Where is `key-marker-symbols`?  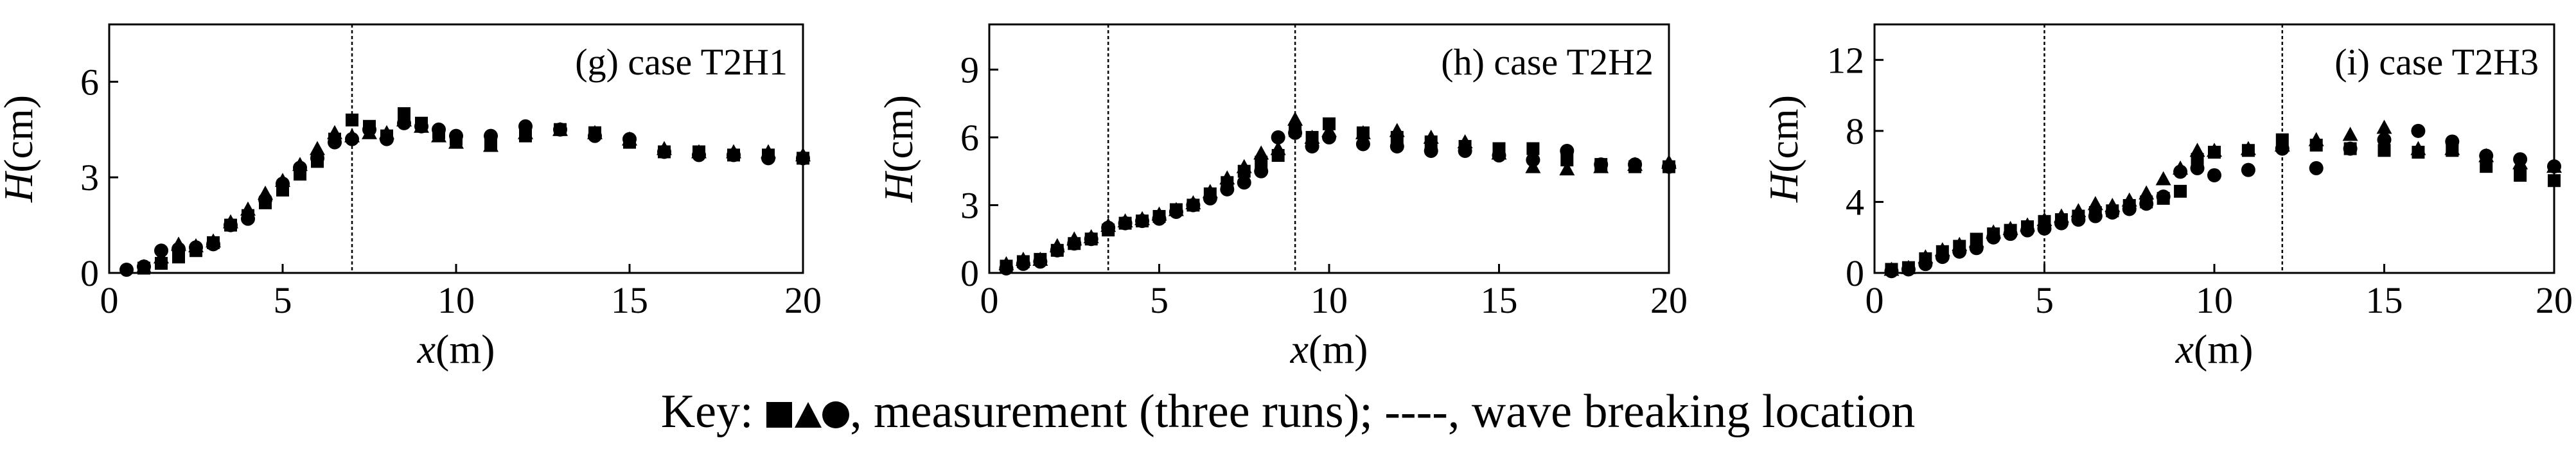 key-marker-symbols is located at coordinates (808, 415).